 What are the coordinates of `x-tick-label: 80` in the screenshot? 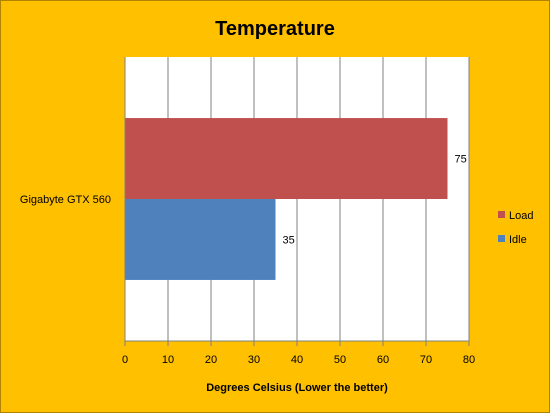 It's located at (469, 360).